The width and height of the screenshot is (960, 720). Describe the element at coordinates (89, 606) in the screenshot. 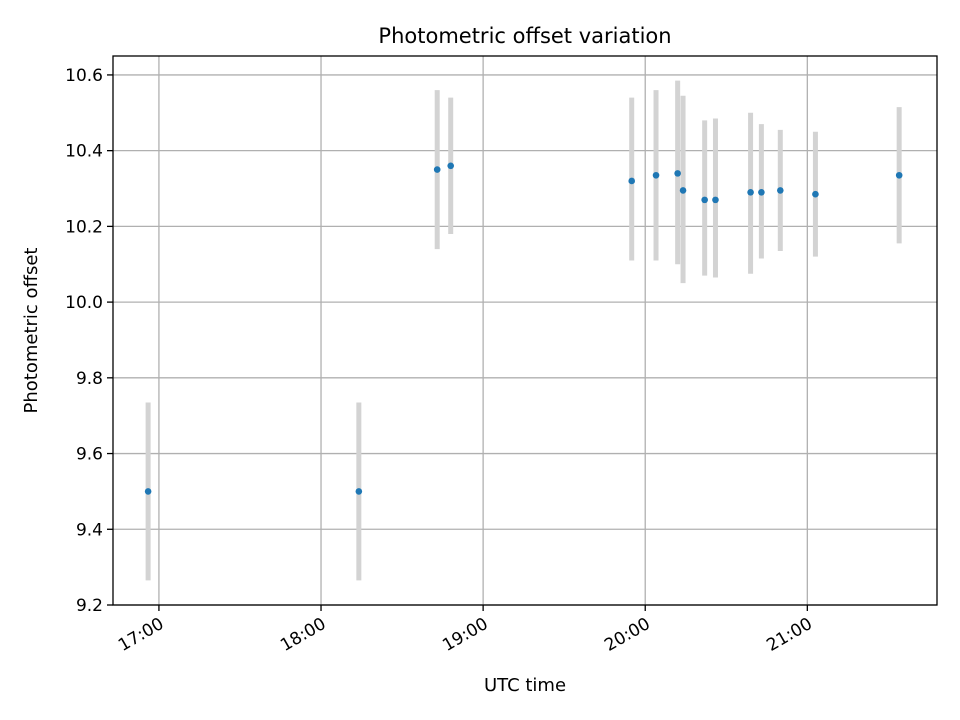

I see `y-tick-label: 9.2` at that location.